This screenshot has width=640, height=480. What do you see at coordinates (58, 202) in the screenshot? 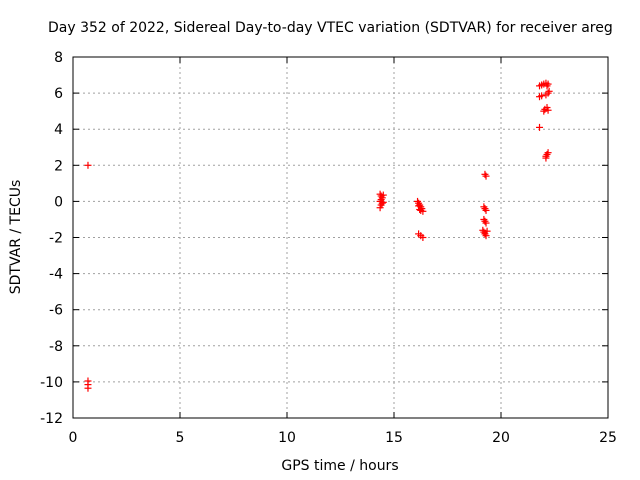
I see `y-tick-label: 0` at bounding box center [58, 202].